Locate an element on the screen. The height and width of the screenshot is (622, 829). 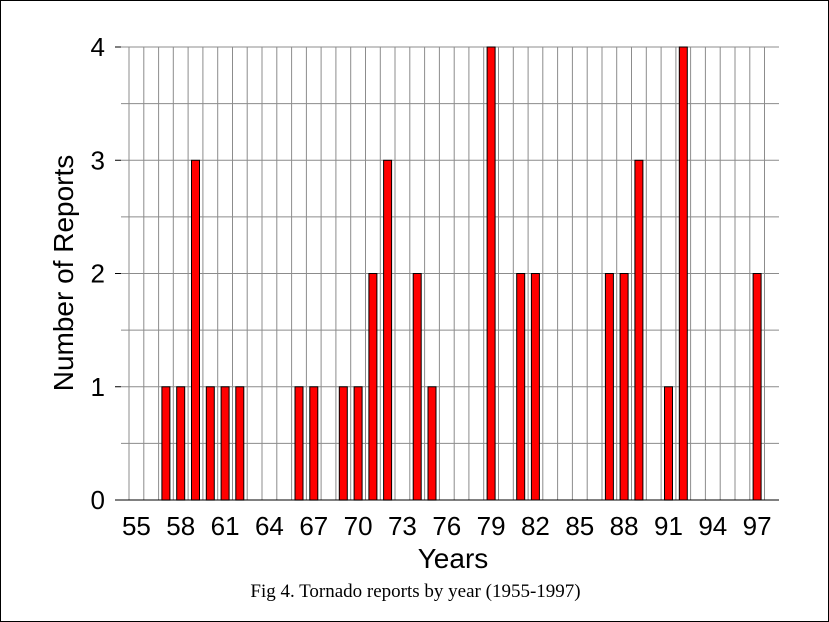
y-tick-label: 1 is located at coordinates (98, 387).